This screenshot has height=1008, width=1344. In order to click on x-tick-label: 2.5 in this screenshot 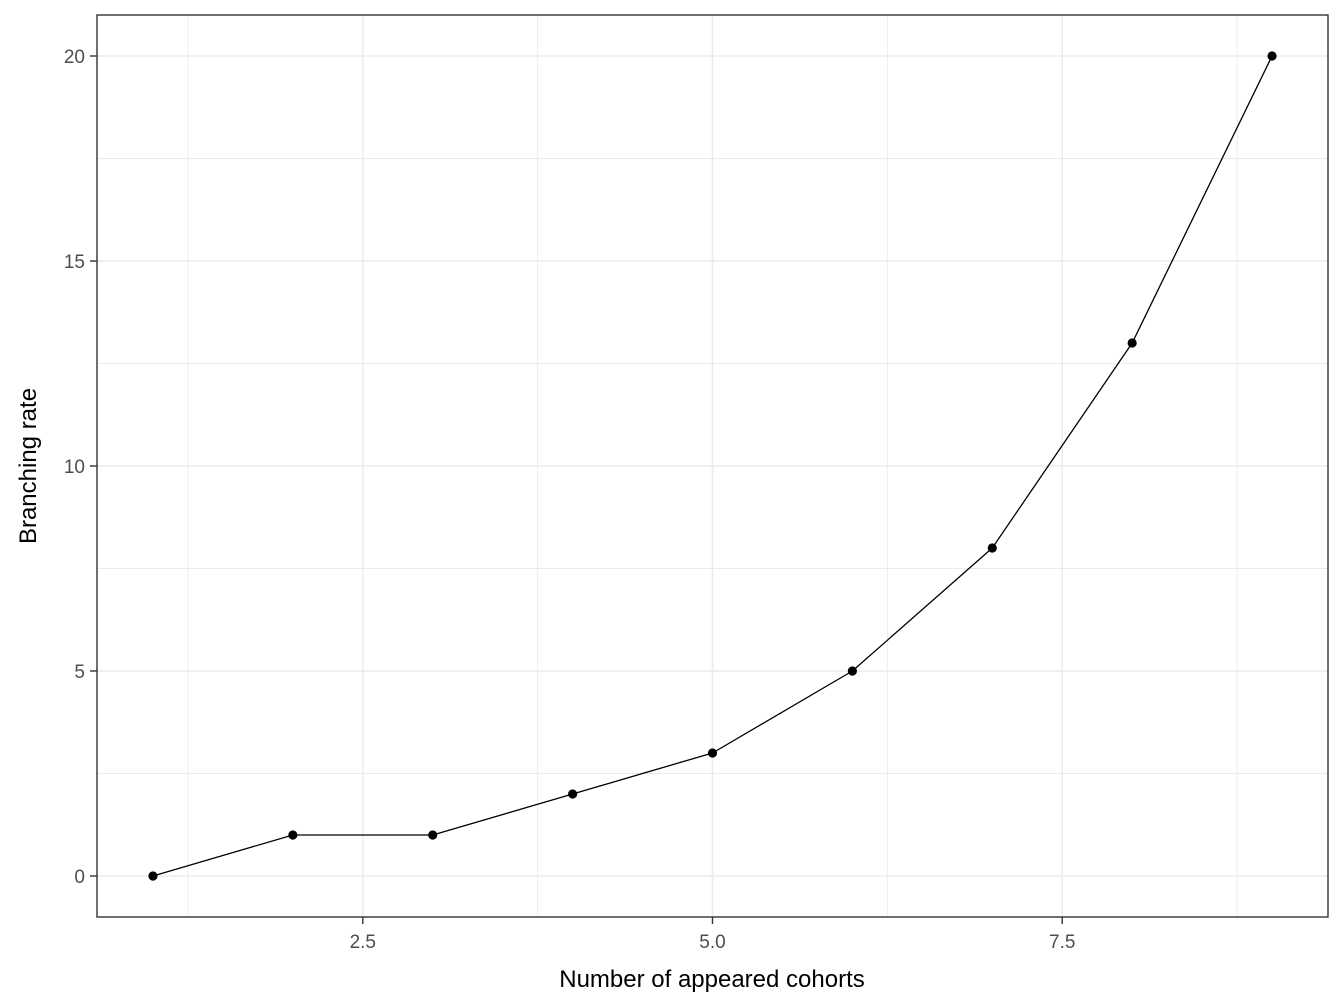, I will do `click(363, 942)`.